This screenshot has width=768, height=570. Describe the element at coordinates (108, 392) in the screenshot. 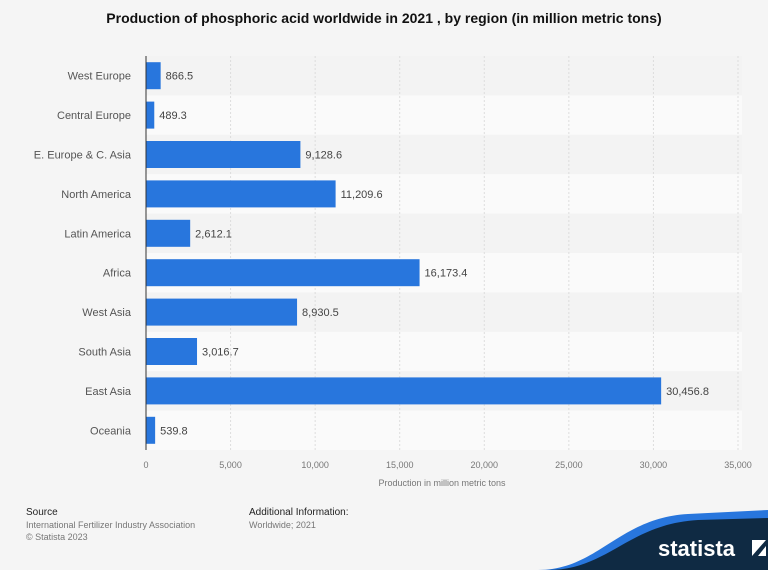

I see `category-label: East Asia` at that location.